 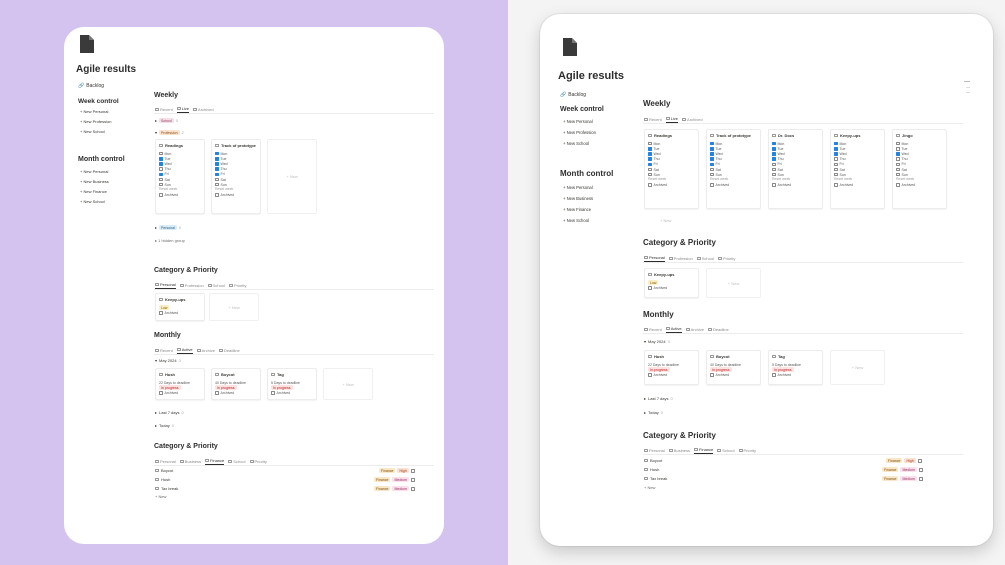 I want to click on tab-profession: Profession, so click(x=191, y=285).